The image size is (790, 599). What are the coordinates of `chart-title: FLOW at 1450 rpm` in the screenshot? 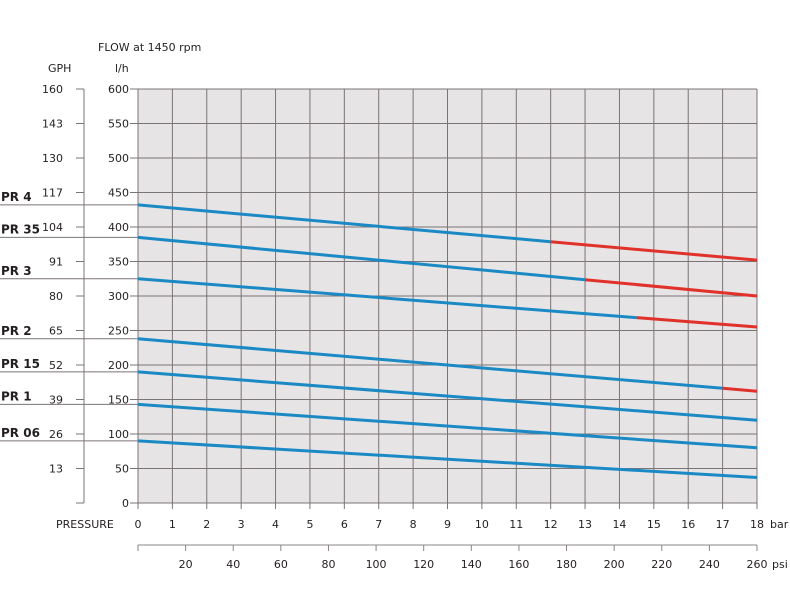 It's located at (149, 47).